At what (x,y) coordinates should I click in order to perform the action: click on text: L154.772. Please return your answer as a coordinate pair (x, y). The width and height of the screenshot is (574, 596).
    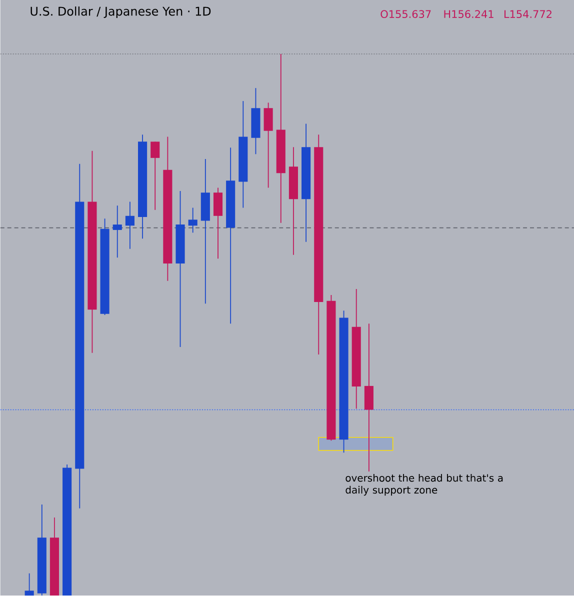
    Looking at the image, I should click on (528, 14).